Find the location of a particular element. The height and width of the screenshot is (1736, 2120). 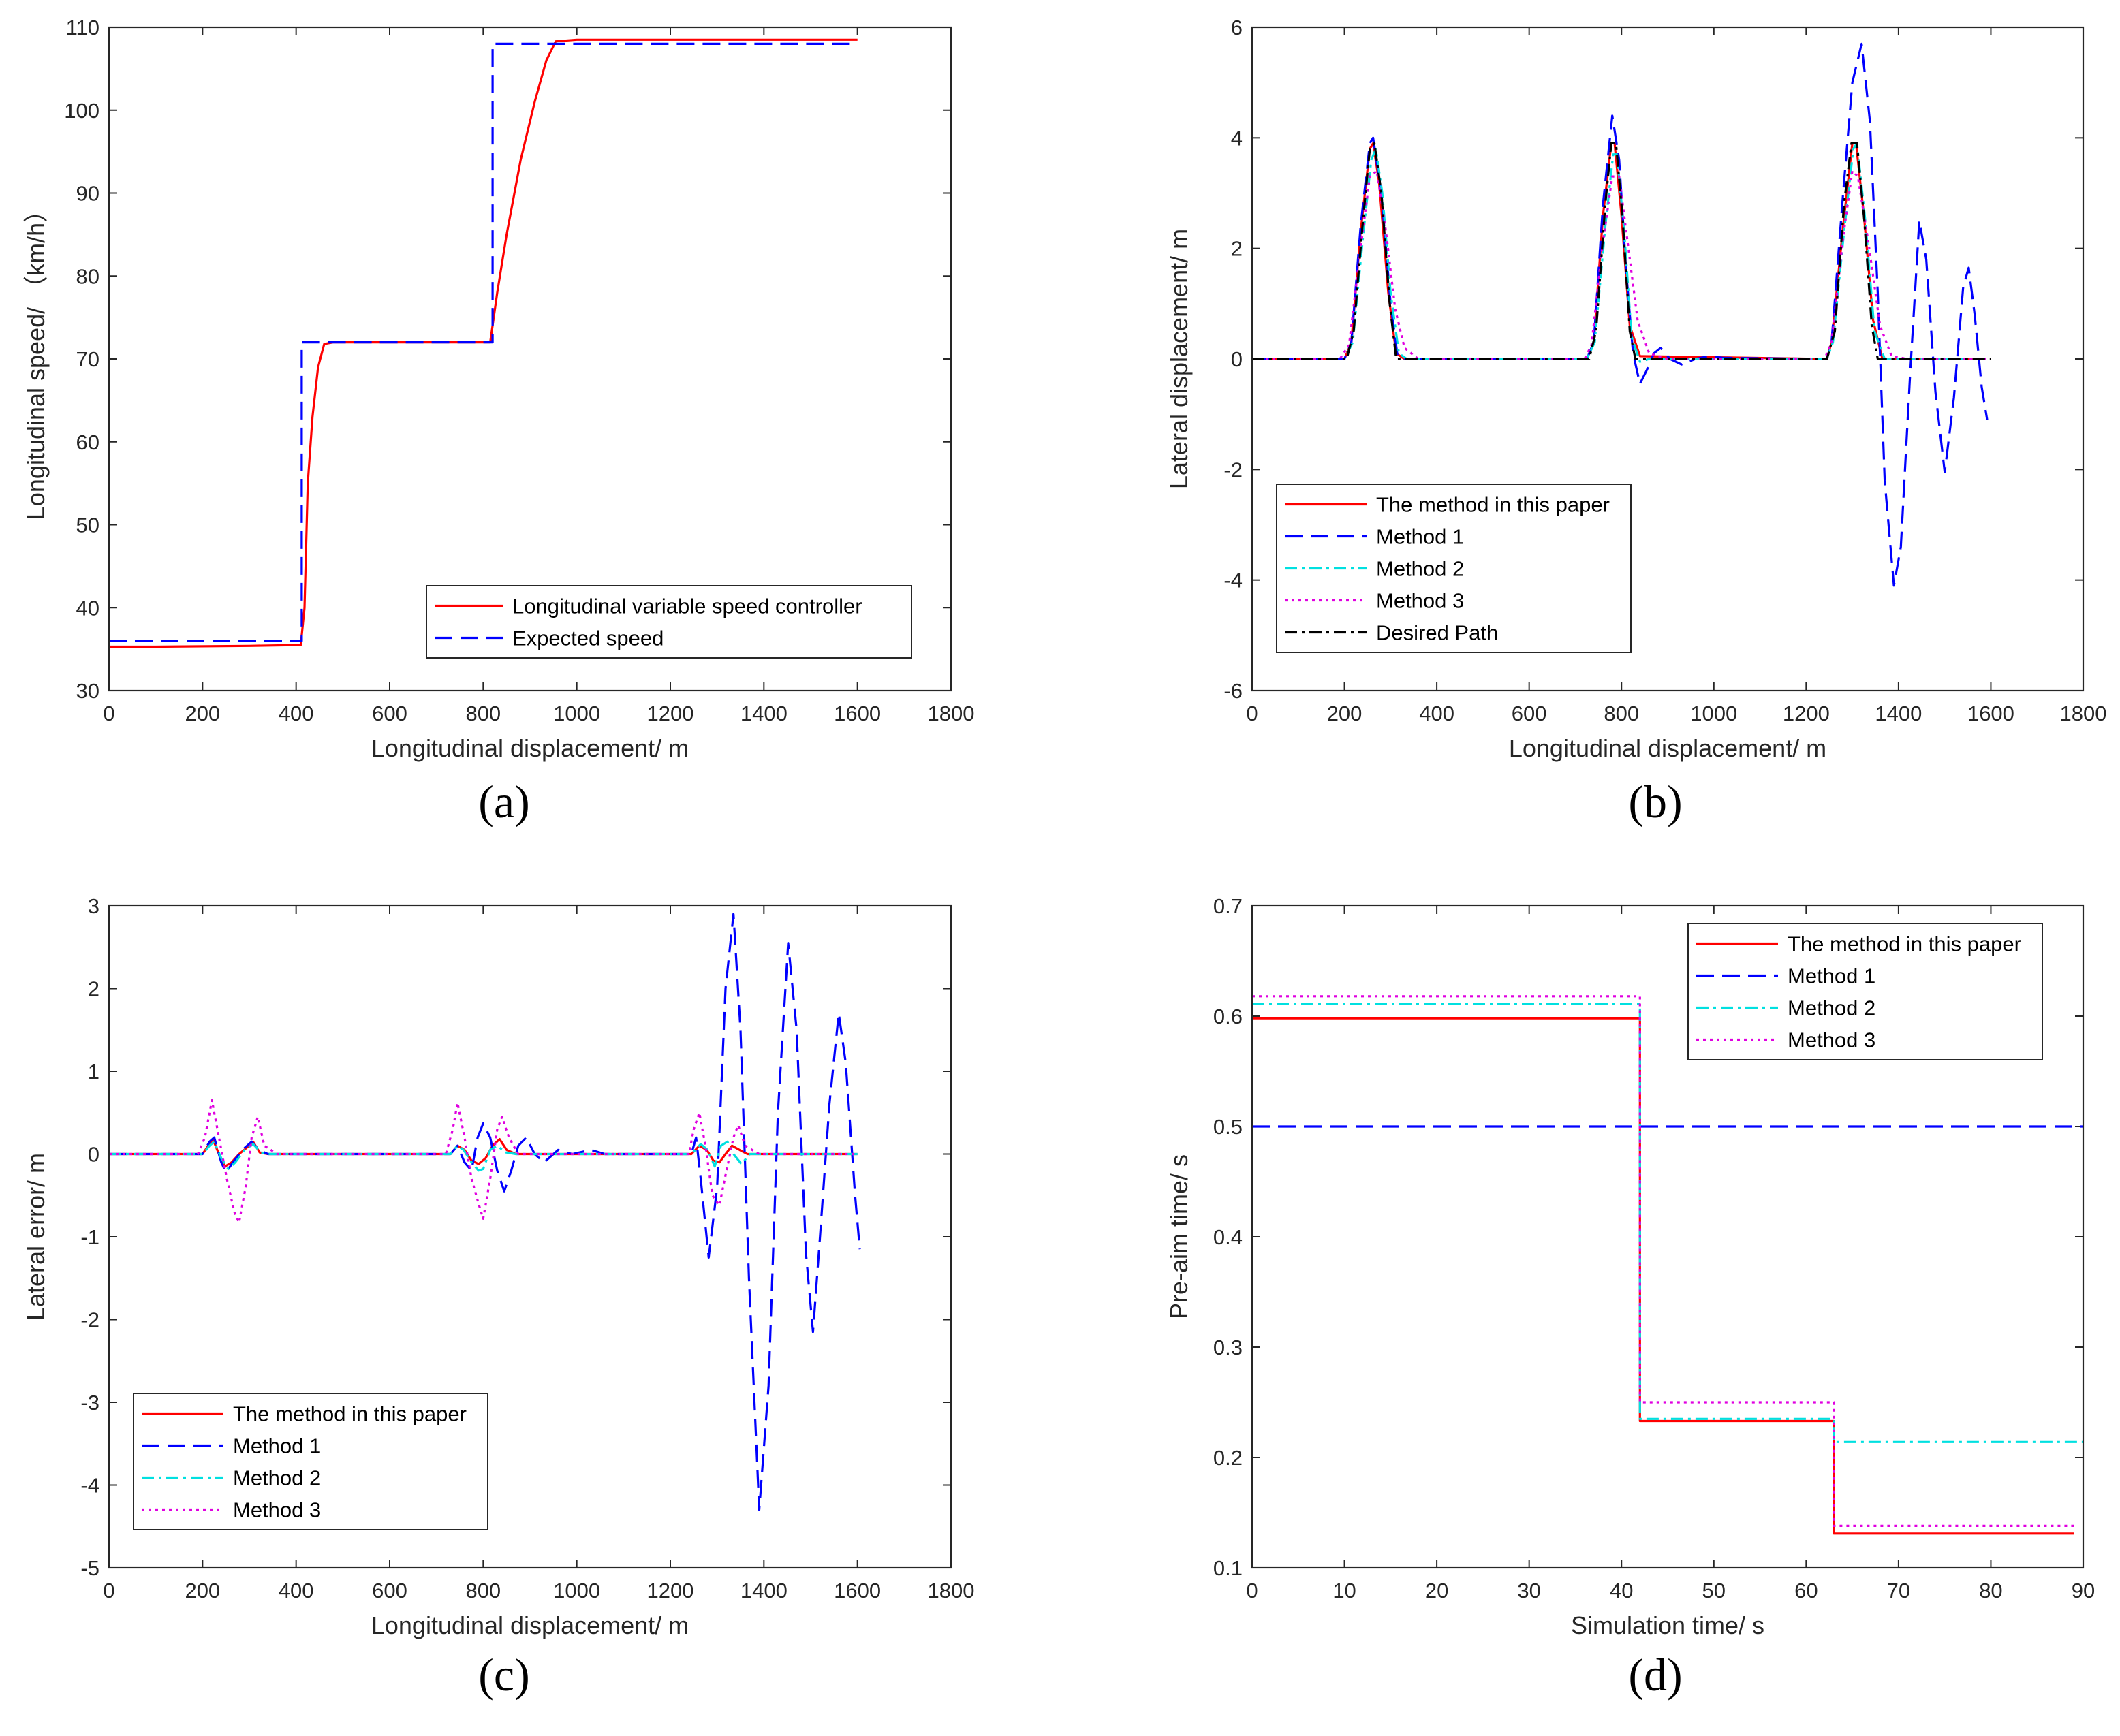

y-axis-label: Lateral error/ m is located at coordinates (36, 1237).